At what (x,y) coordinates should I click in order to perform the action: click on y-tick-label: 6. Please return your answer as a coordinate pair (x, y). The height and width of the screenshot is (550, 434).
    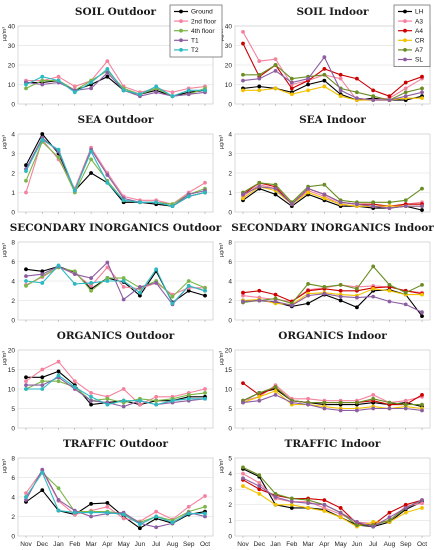
    Looking at the image, I should click on (13, 478).